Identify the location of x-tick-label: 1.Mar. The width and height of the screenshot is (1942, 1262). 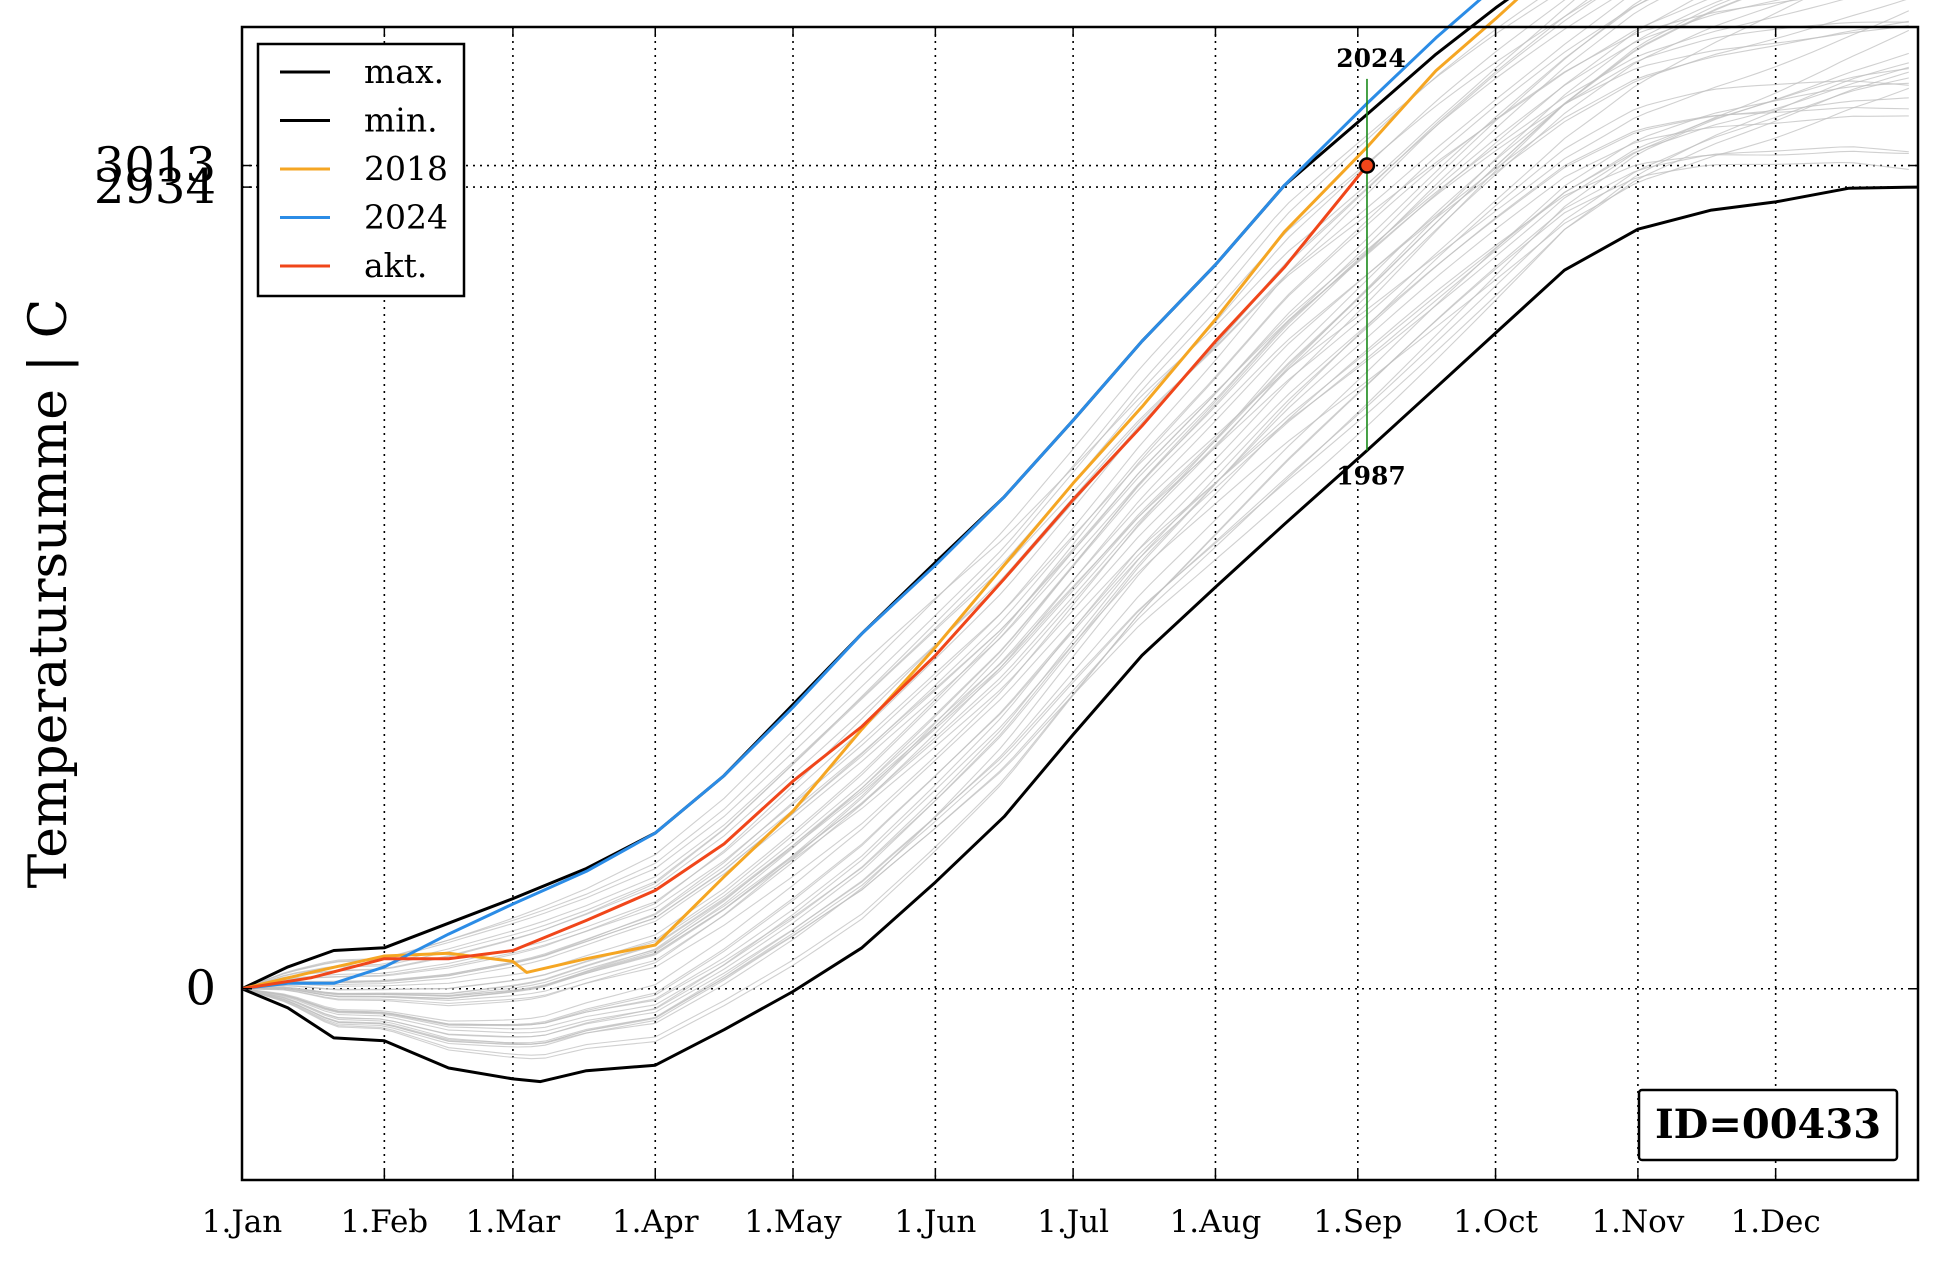
(513, 1222).